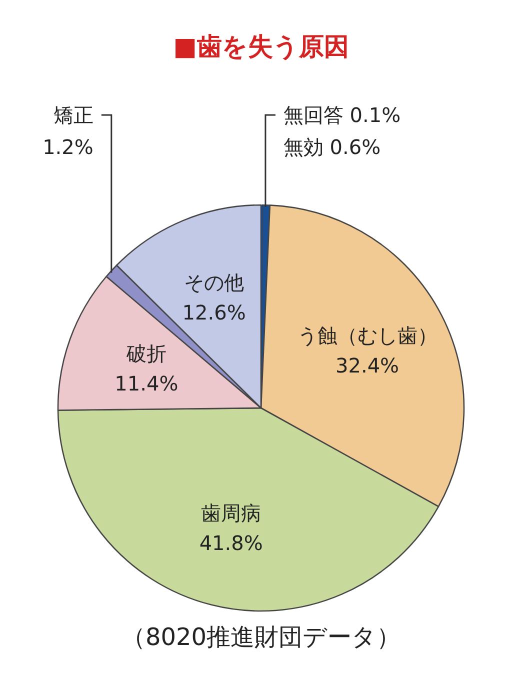 This screenshot has height=686, width=522. I want to click on data-label: 11.4%, so click(146, 384).